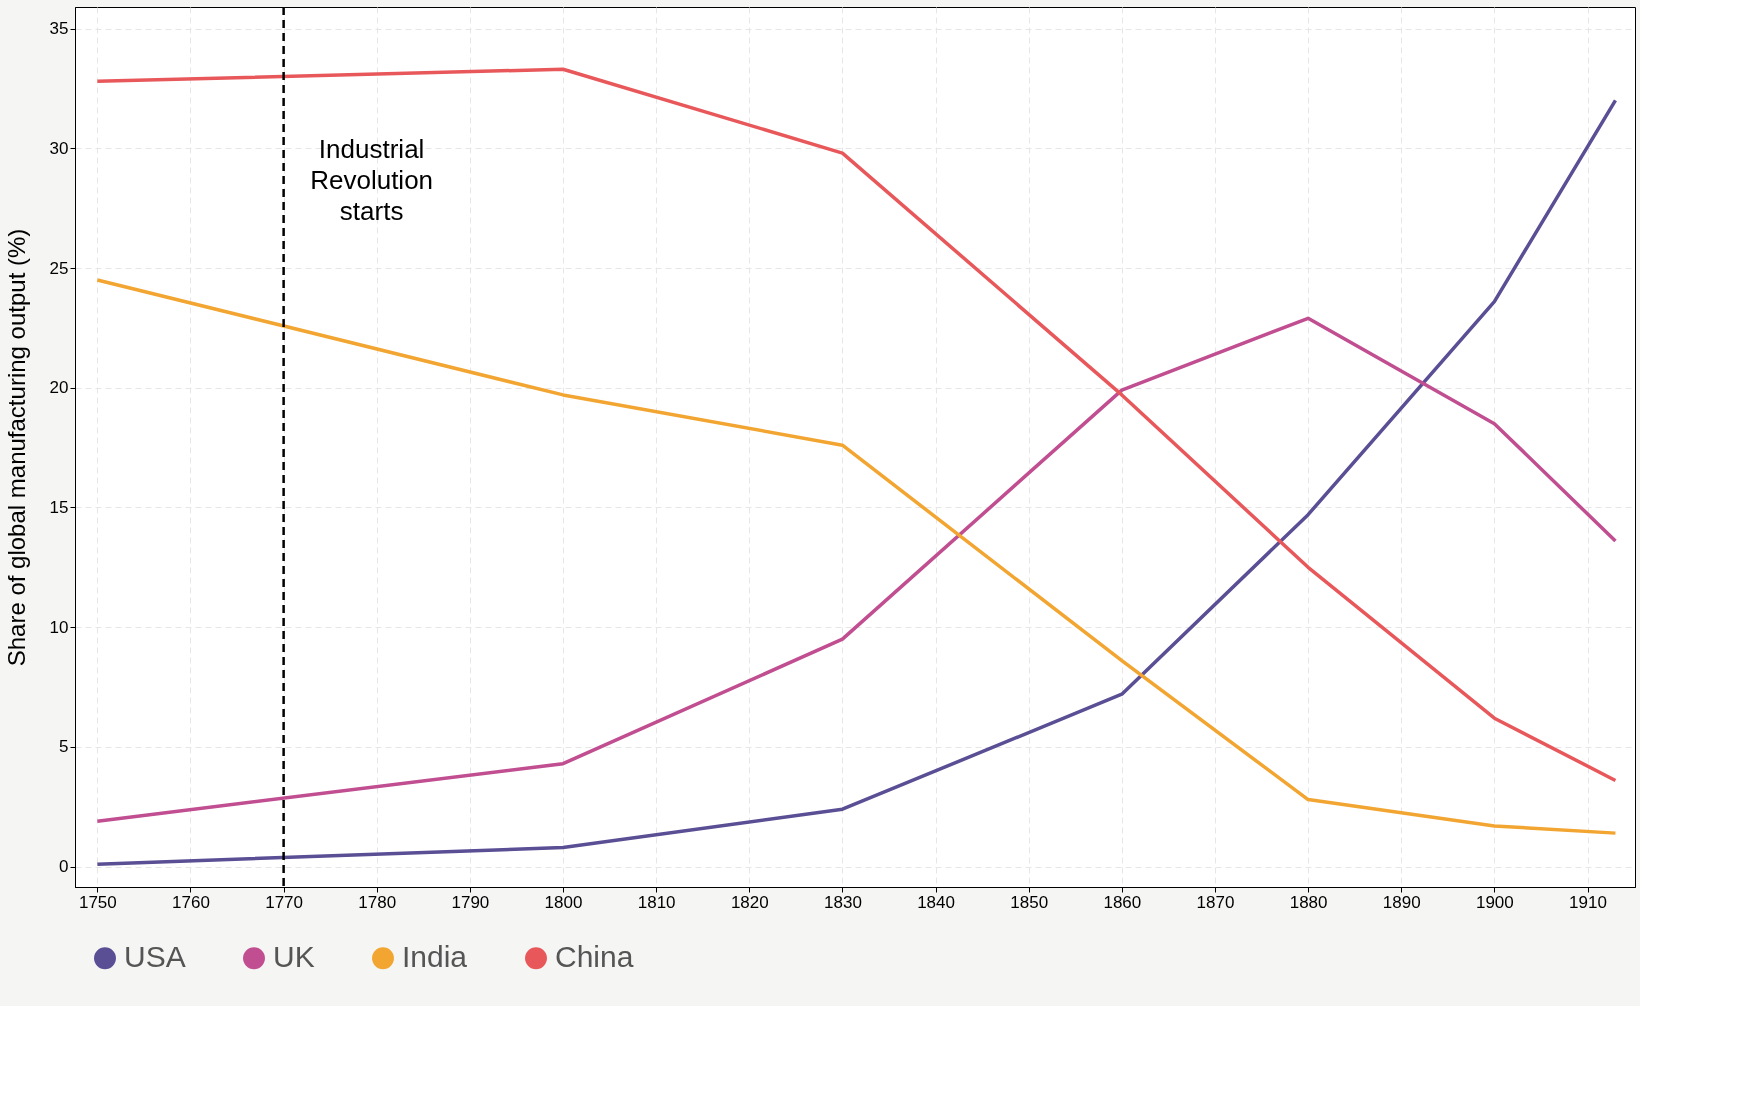 The height and width of the screenshot is (1101, 1739). Describe the element at coordinates (372, 180) in the screenshot. I see `ref-line-label: Industrial Revolution starts` at that location.